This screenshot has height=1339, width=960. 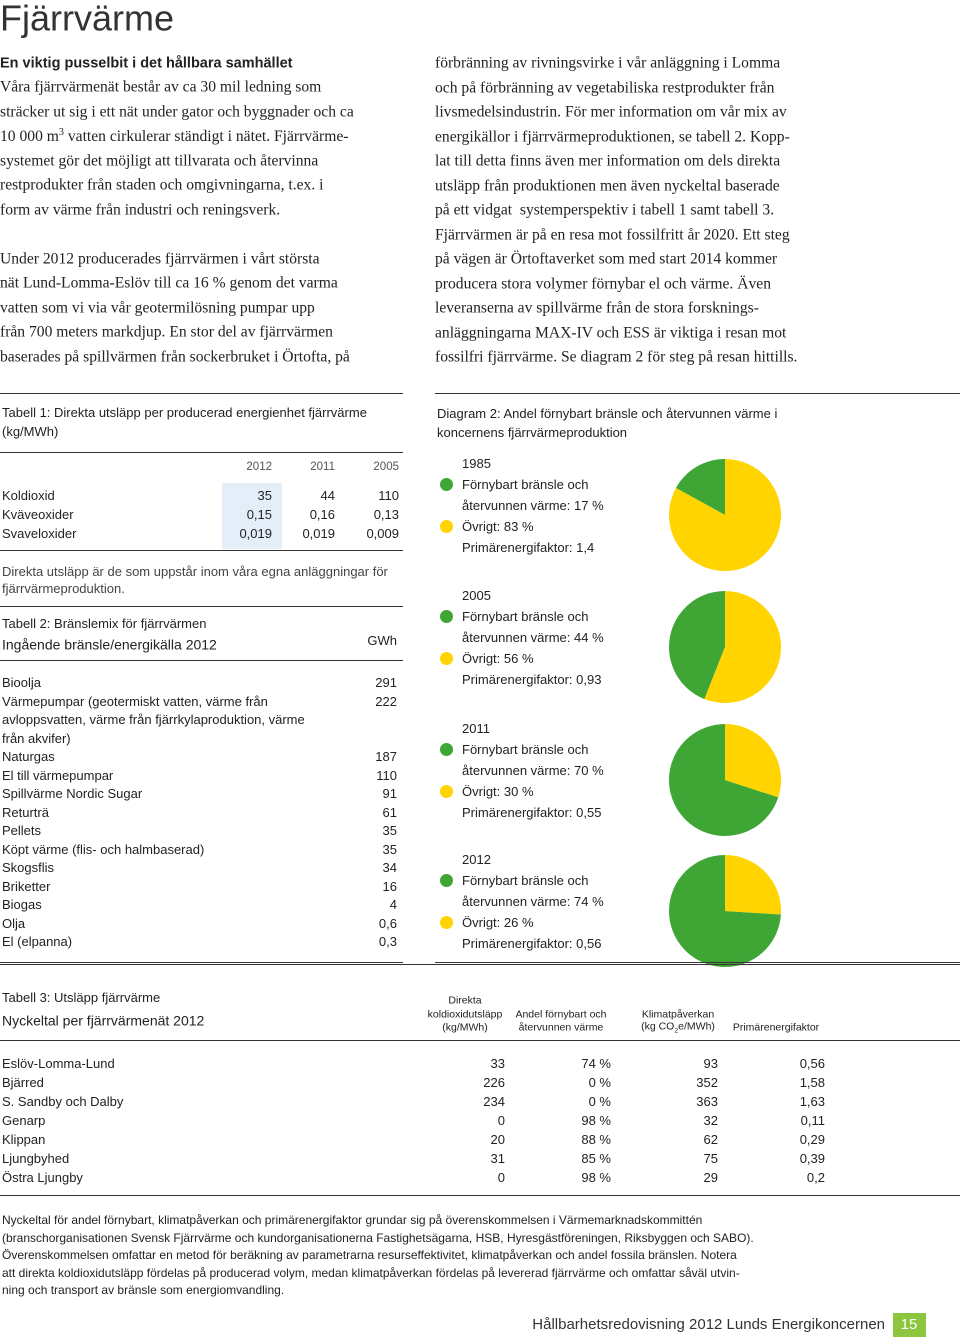 What do you see at coordinates (596, 1140) in the screenshot?
I see `cell: 88 %` at bounding box center [596, 1140].